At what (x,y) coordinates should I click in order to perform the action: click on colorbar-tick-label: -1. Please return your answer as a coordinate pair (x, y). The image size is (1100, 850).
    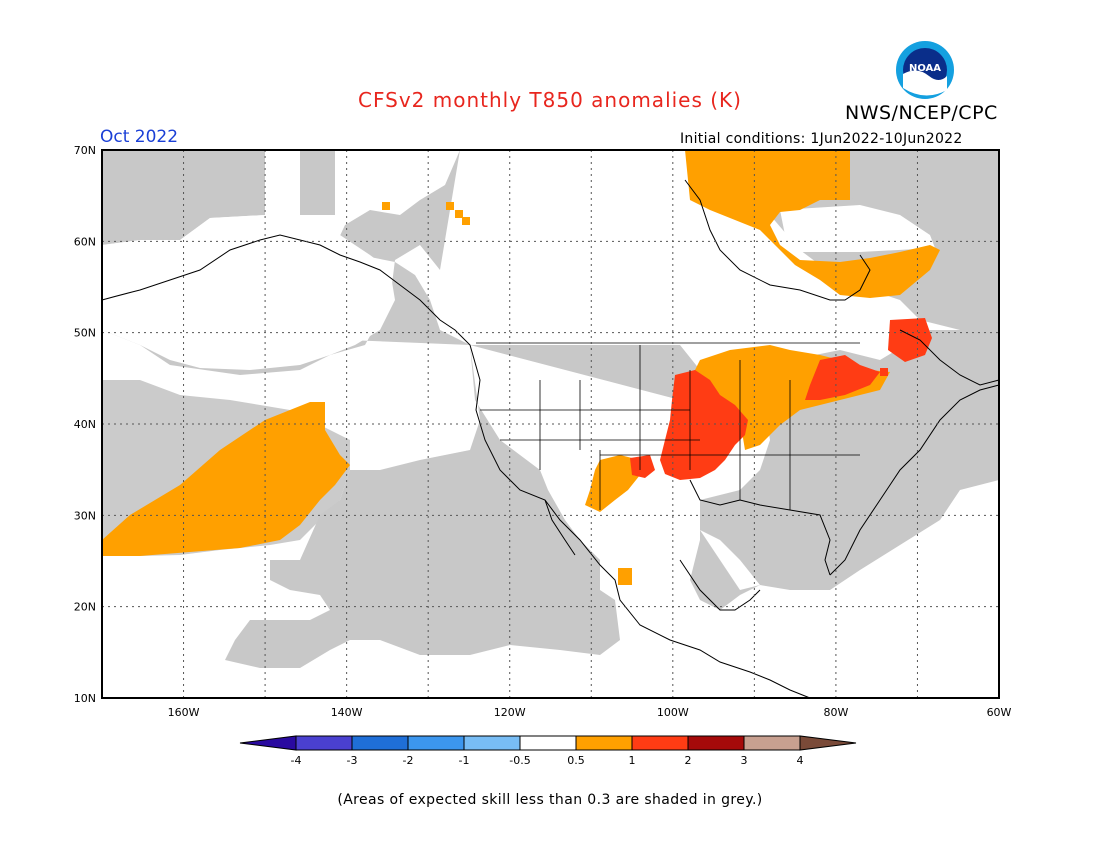
    Looking at the image, I should click on (464, 760).